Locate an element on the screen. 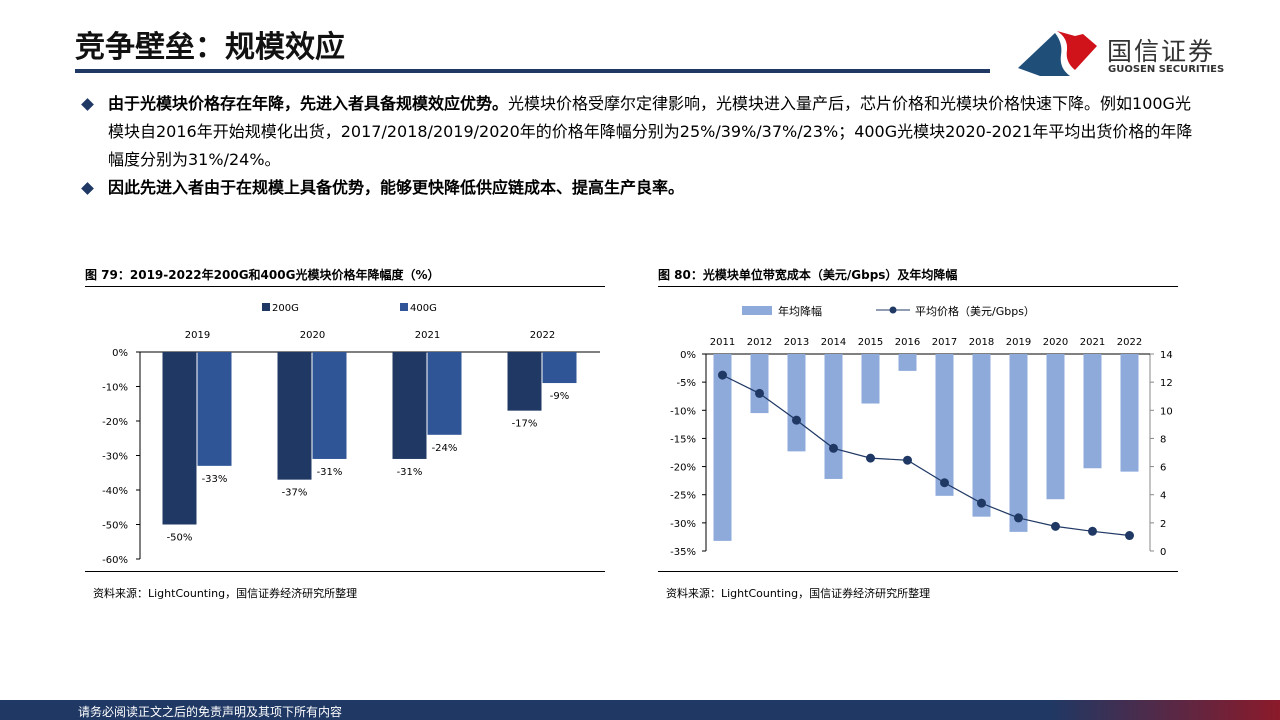 Image resolution: width=1280 pixels, height=720 pixels. chart-title: 图 79：2019-2022年200G和400G光模块价格年降幅度（%） is located at coordinates (262, 275).